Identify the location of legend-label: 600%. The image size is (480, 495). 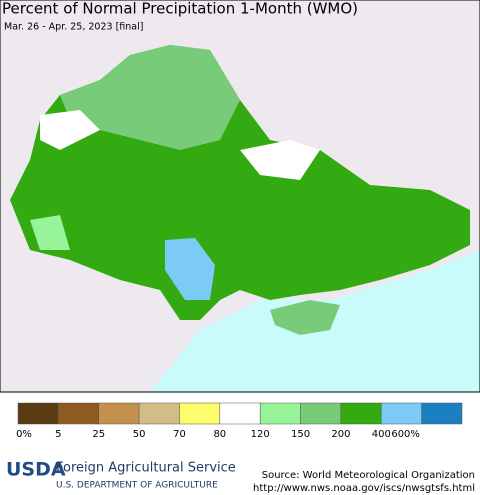
(405, 434).